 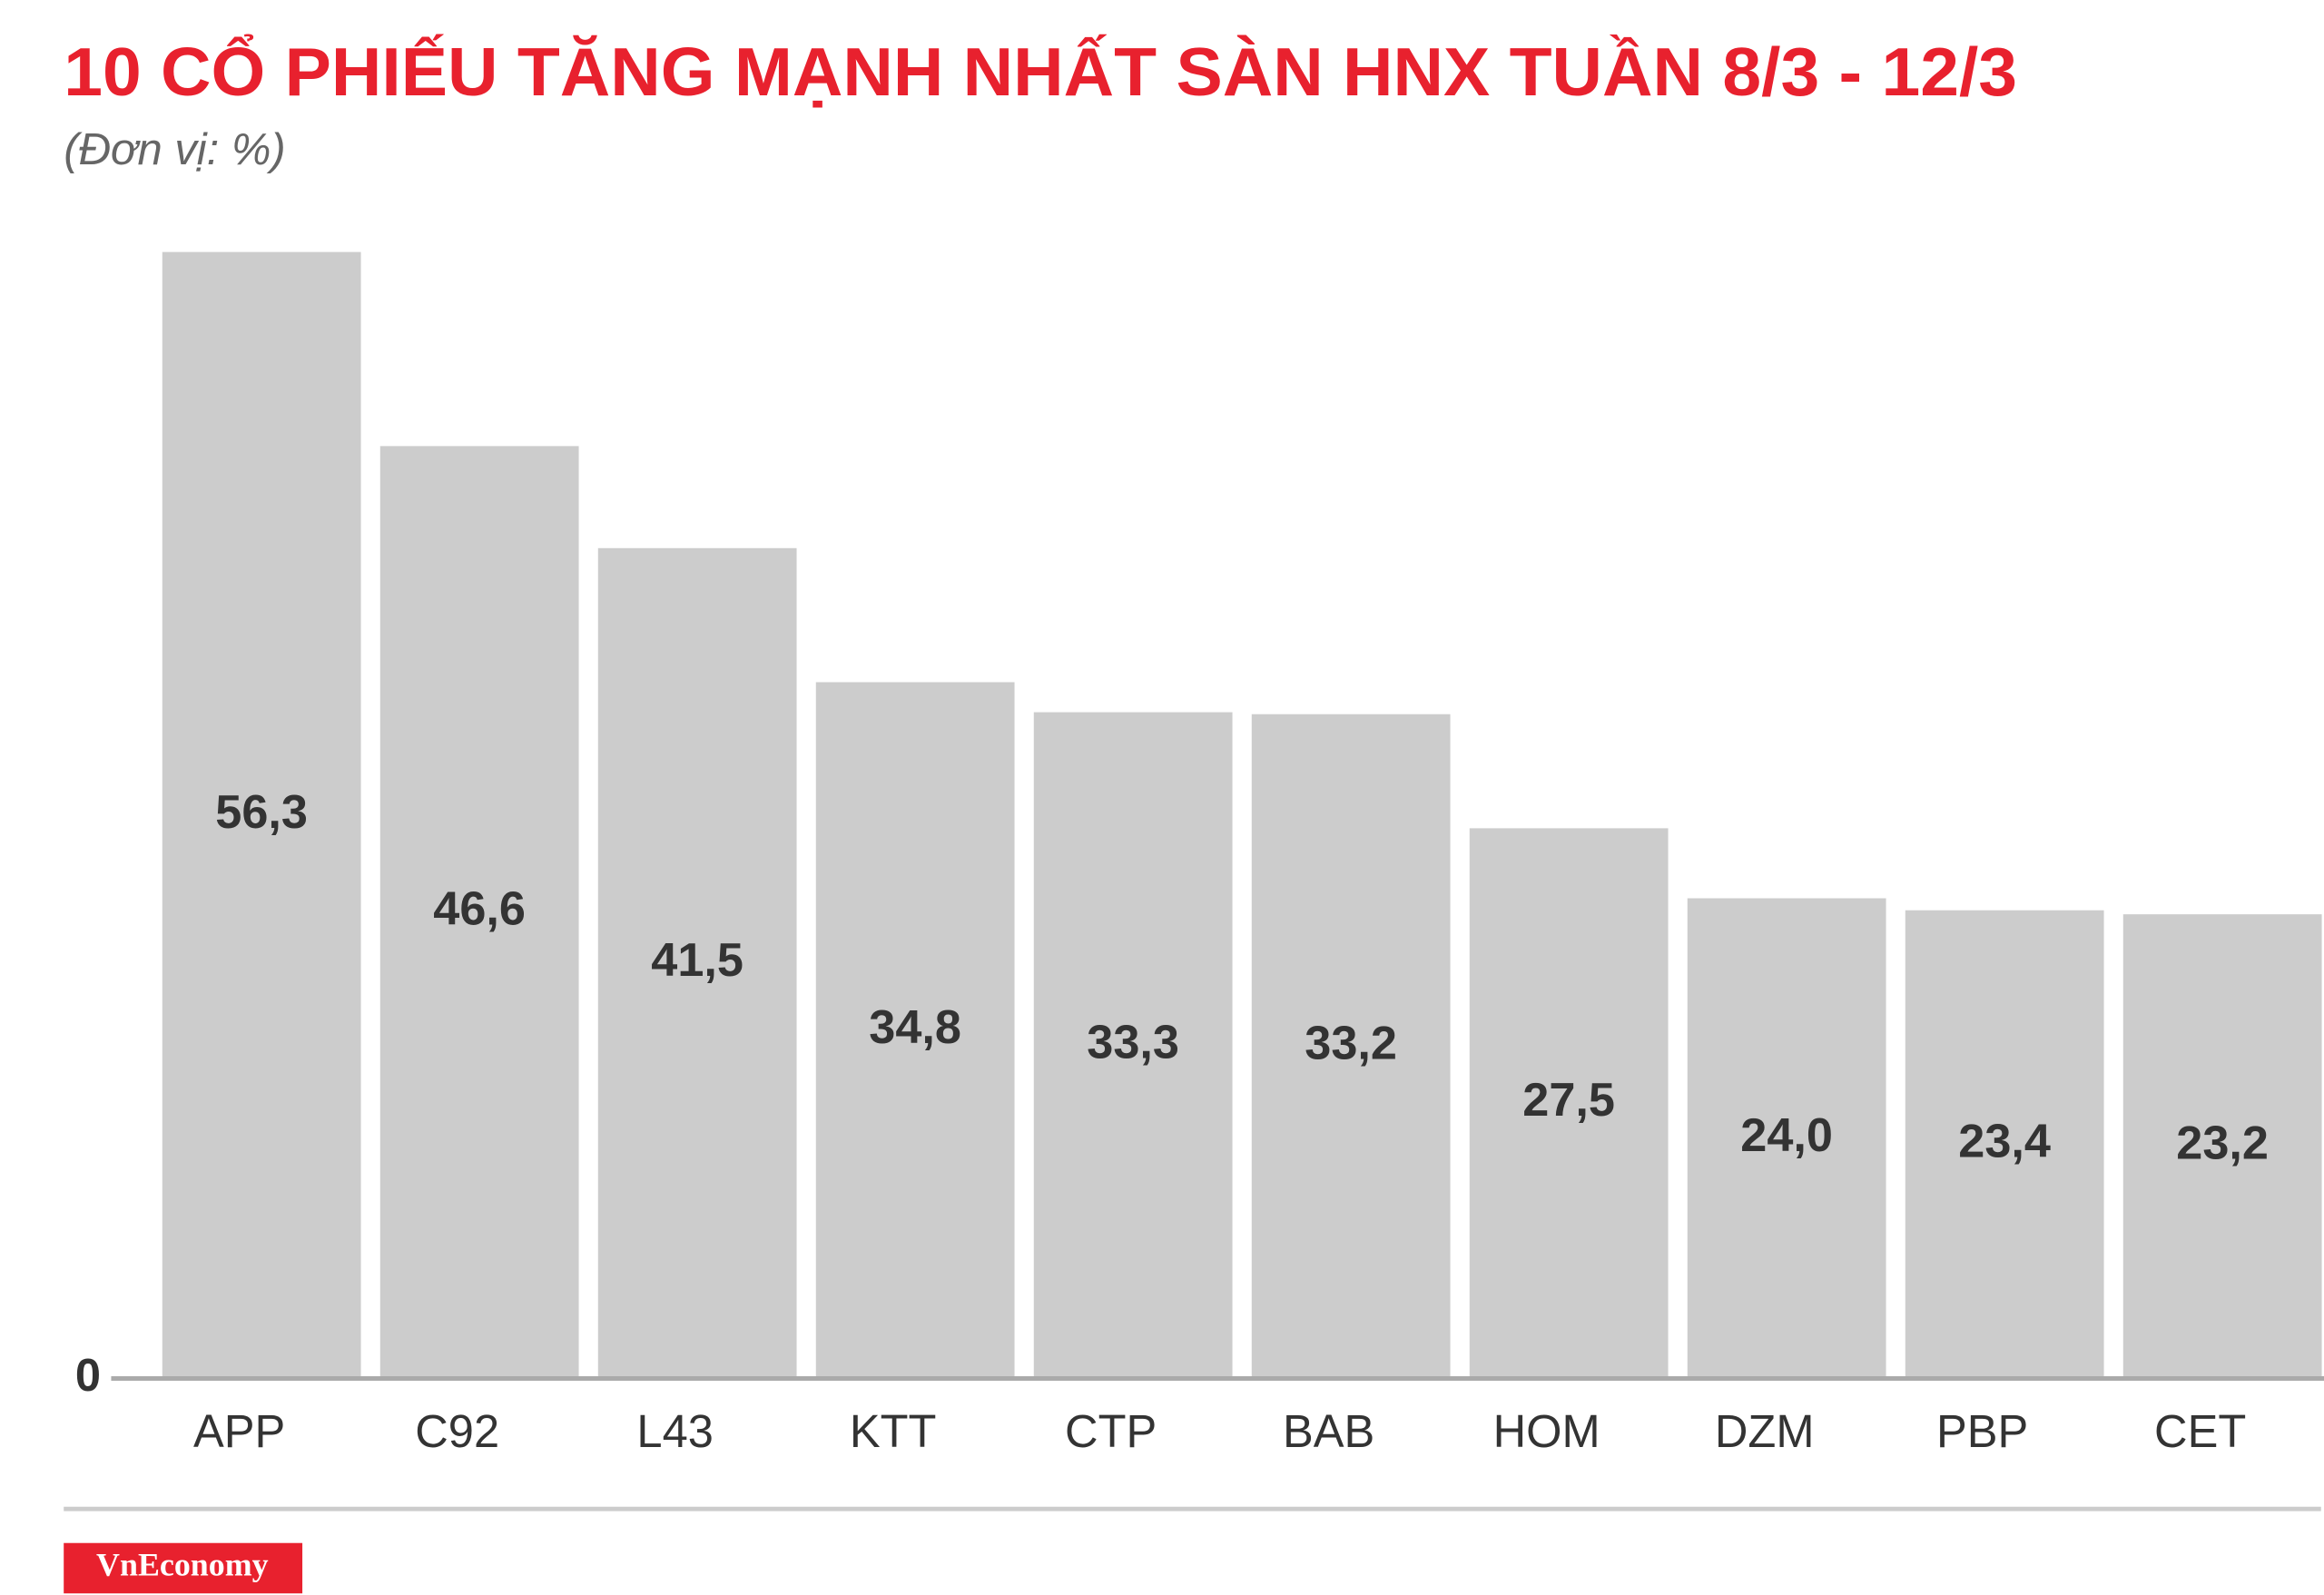 I want to click on value-label: 33,2, so click(x=1351, y=1043).